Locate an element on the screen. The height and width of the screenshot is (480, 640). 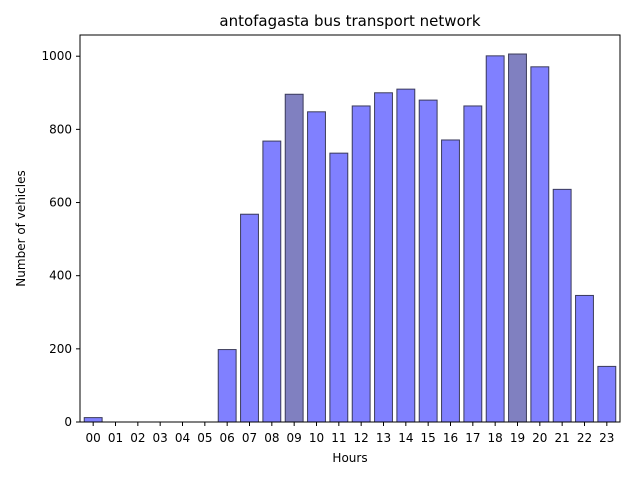
x-tick-label-15: 15 is located at coordinates (428, 438).